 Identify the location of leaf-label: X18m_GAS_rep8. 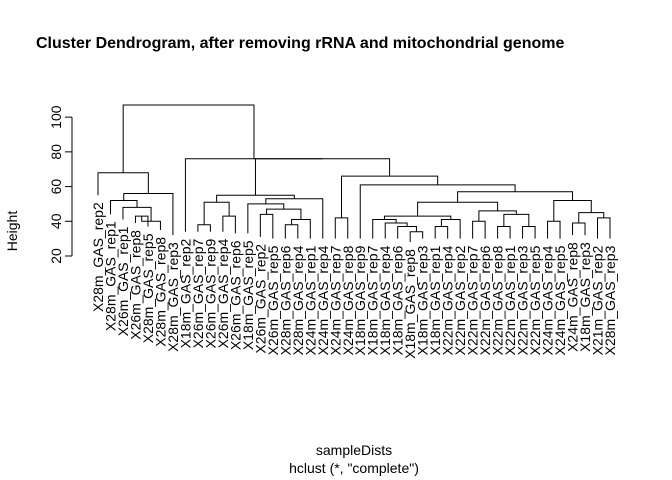
(410, 304).